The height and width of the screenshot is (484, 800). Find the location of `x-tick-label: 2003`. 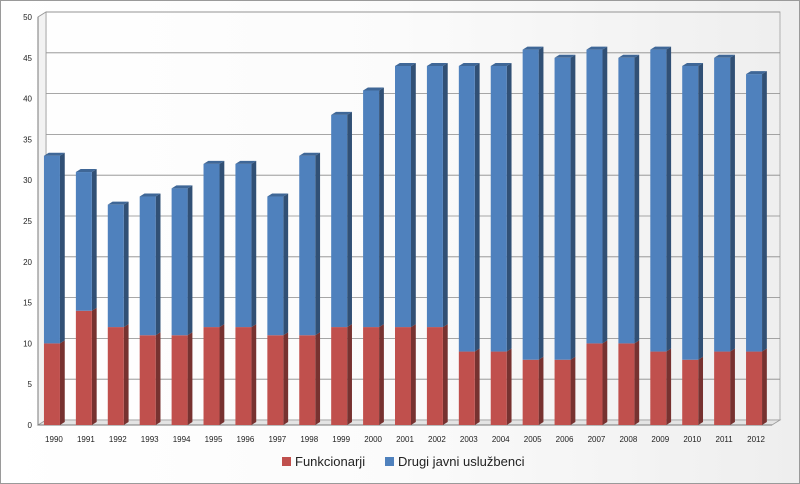

x-tick-label: 2003 is located at coordinates (469, 439).